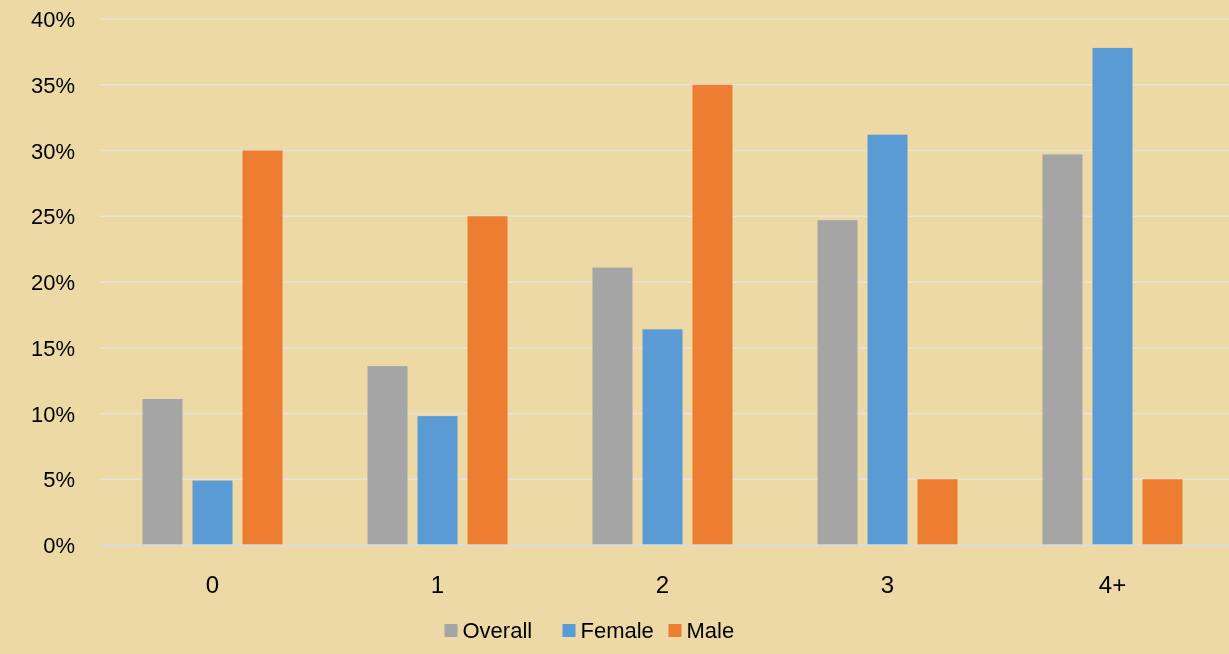 This screenshot has width=1229, height=654. What do you see at coordinates (52, 414) in the screenshot?
I see `y-tick-label: 10%` at bounding box center [52, 414].